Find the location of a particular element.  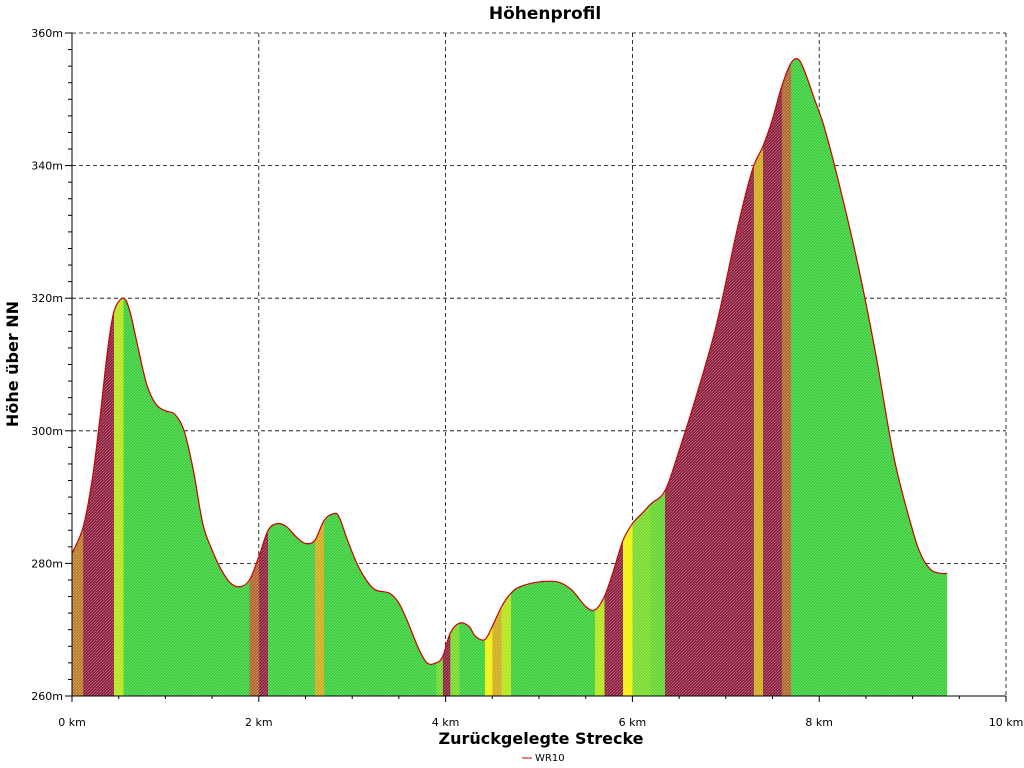

y-tick-label: 260m is located at coordinates (47, 696).